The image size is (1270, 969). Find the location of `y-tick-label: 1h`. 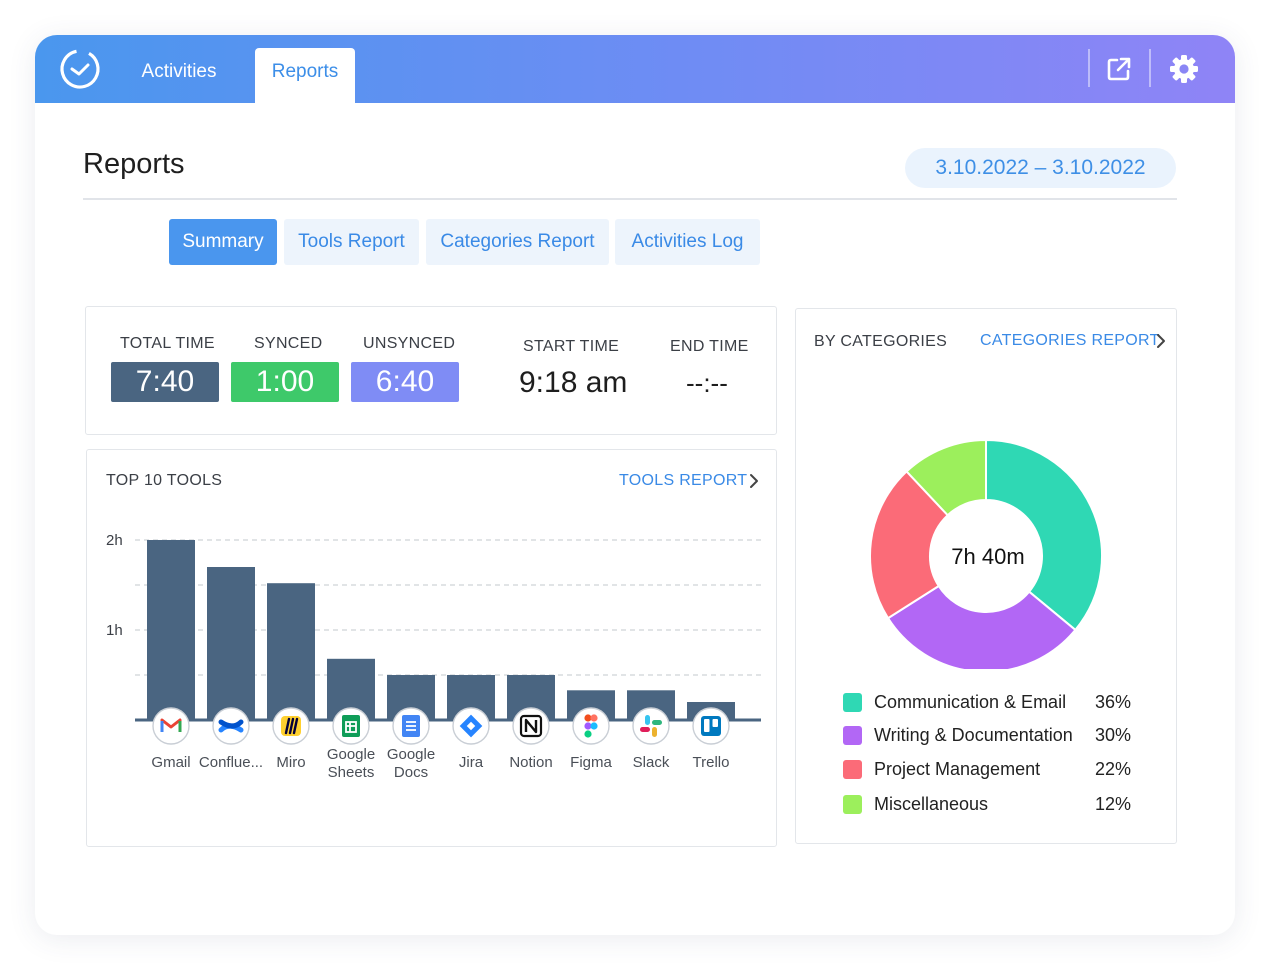

y-tick-label: 1h is located at coordinates (114, 630).